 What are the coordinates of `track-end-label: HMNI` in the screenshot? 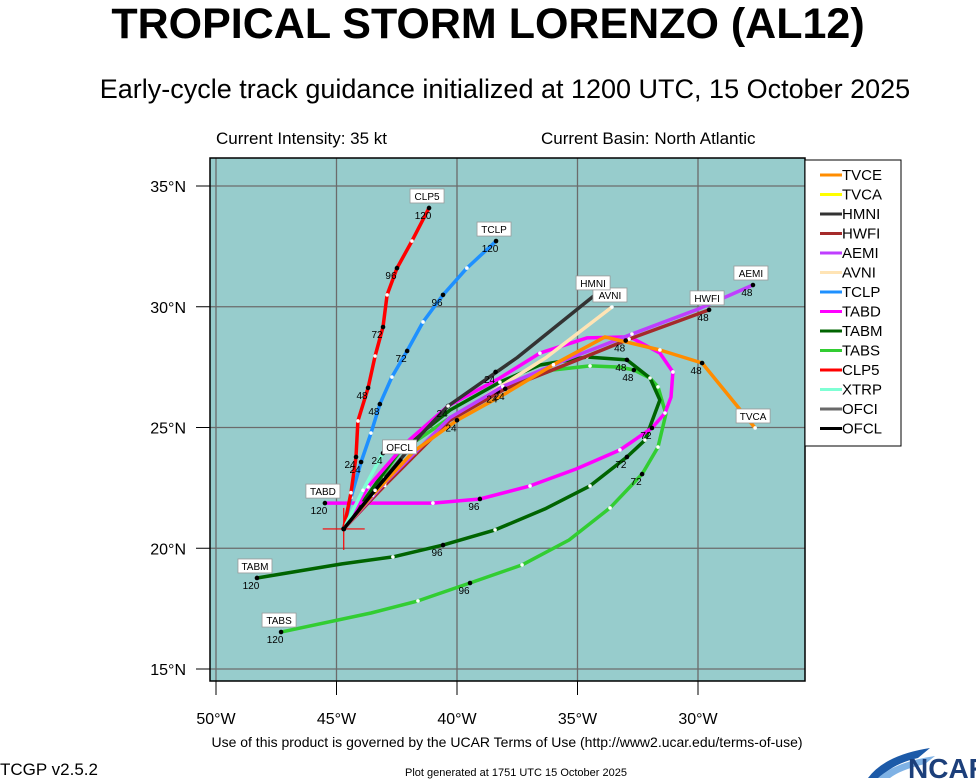 It's located at (593, 284).